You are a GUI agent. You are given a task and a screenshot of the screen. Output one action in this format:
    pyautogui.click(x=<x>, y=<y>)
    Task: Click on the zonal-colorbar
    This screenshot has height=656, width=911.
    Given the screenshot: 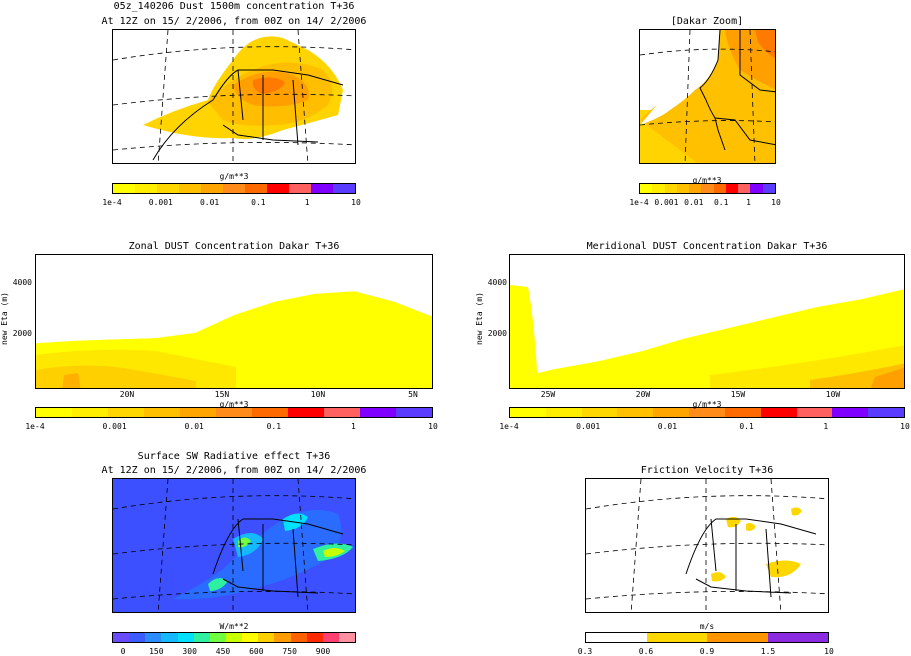 What is the action you would take?
    pyautogui.click(x=234, y=412)
    